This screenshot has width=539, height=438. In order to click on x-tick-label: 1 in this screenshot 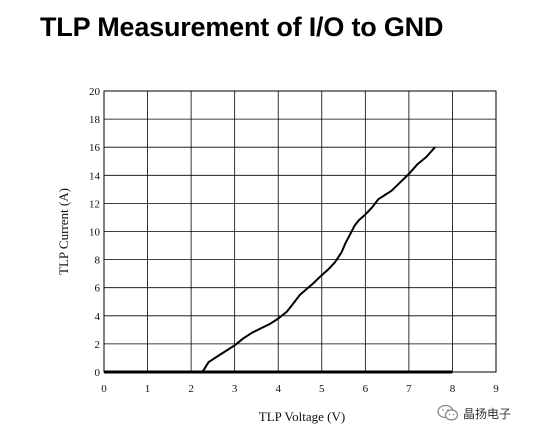, I will do `click(148, 389)`.